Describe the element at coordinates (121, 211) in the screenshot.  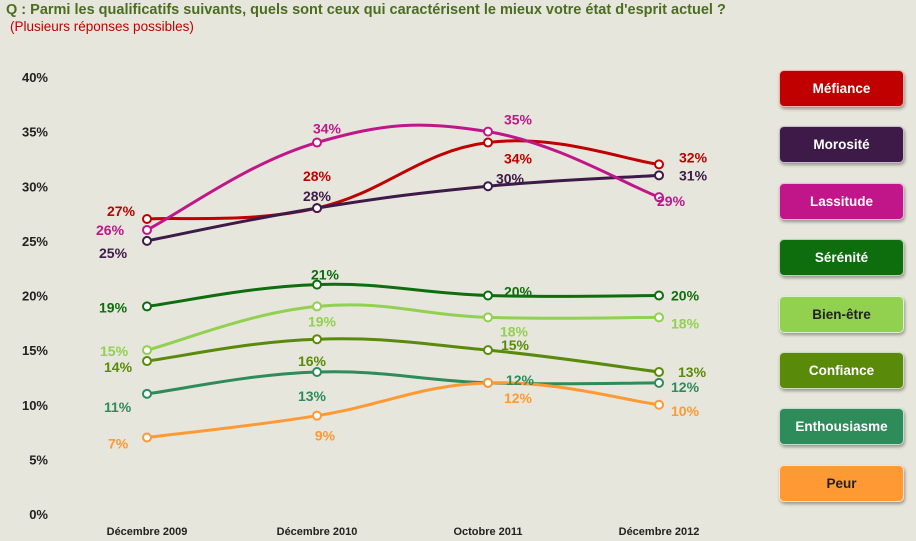
I see `data-label: 27%` at that location.